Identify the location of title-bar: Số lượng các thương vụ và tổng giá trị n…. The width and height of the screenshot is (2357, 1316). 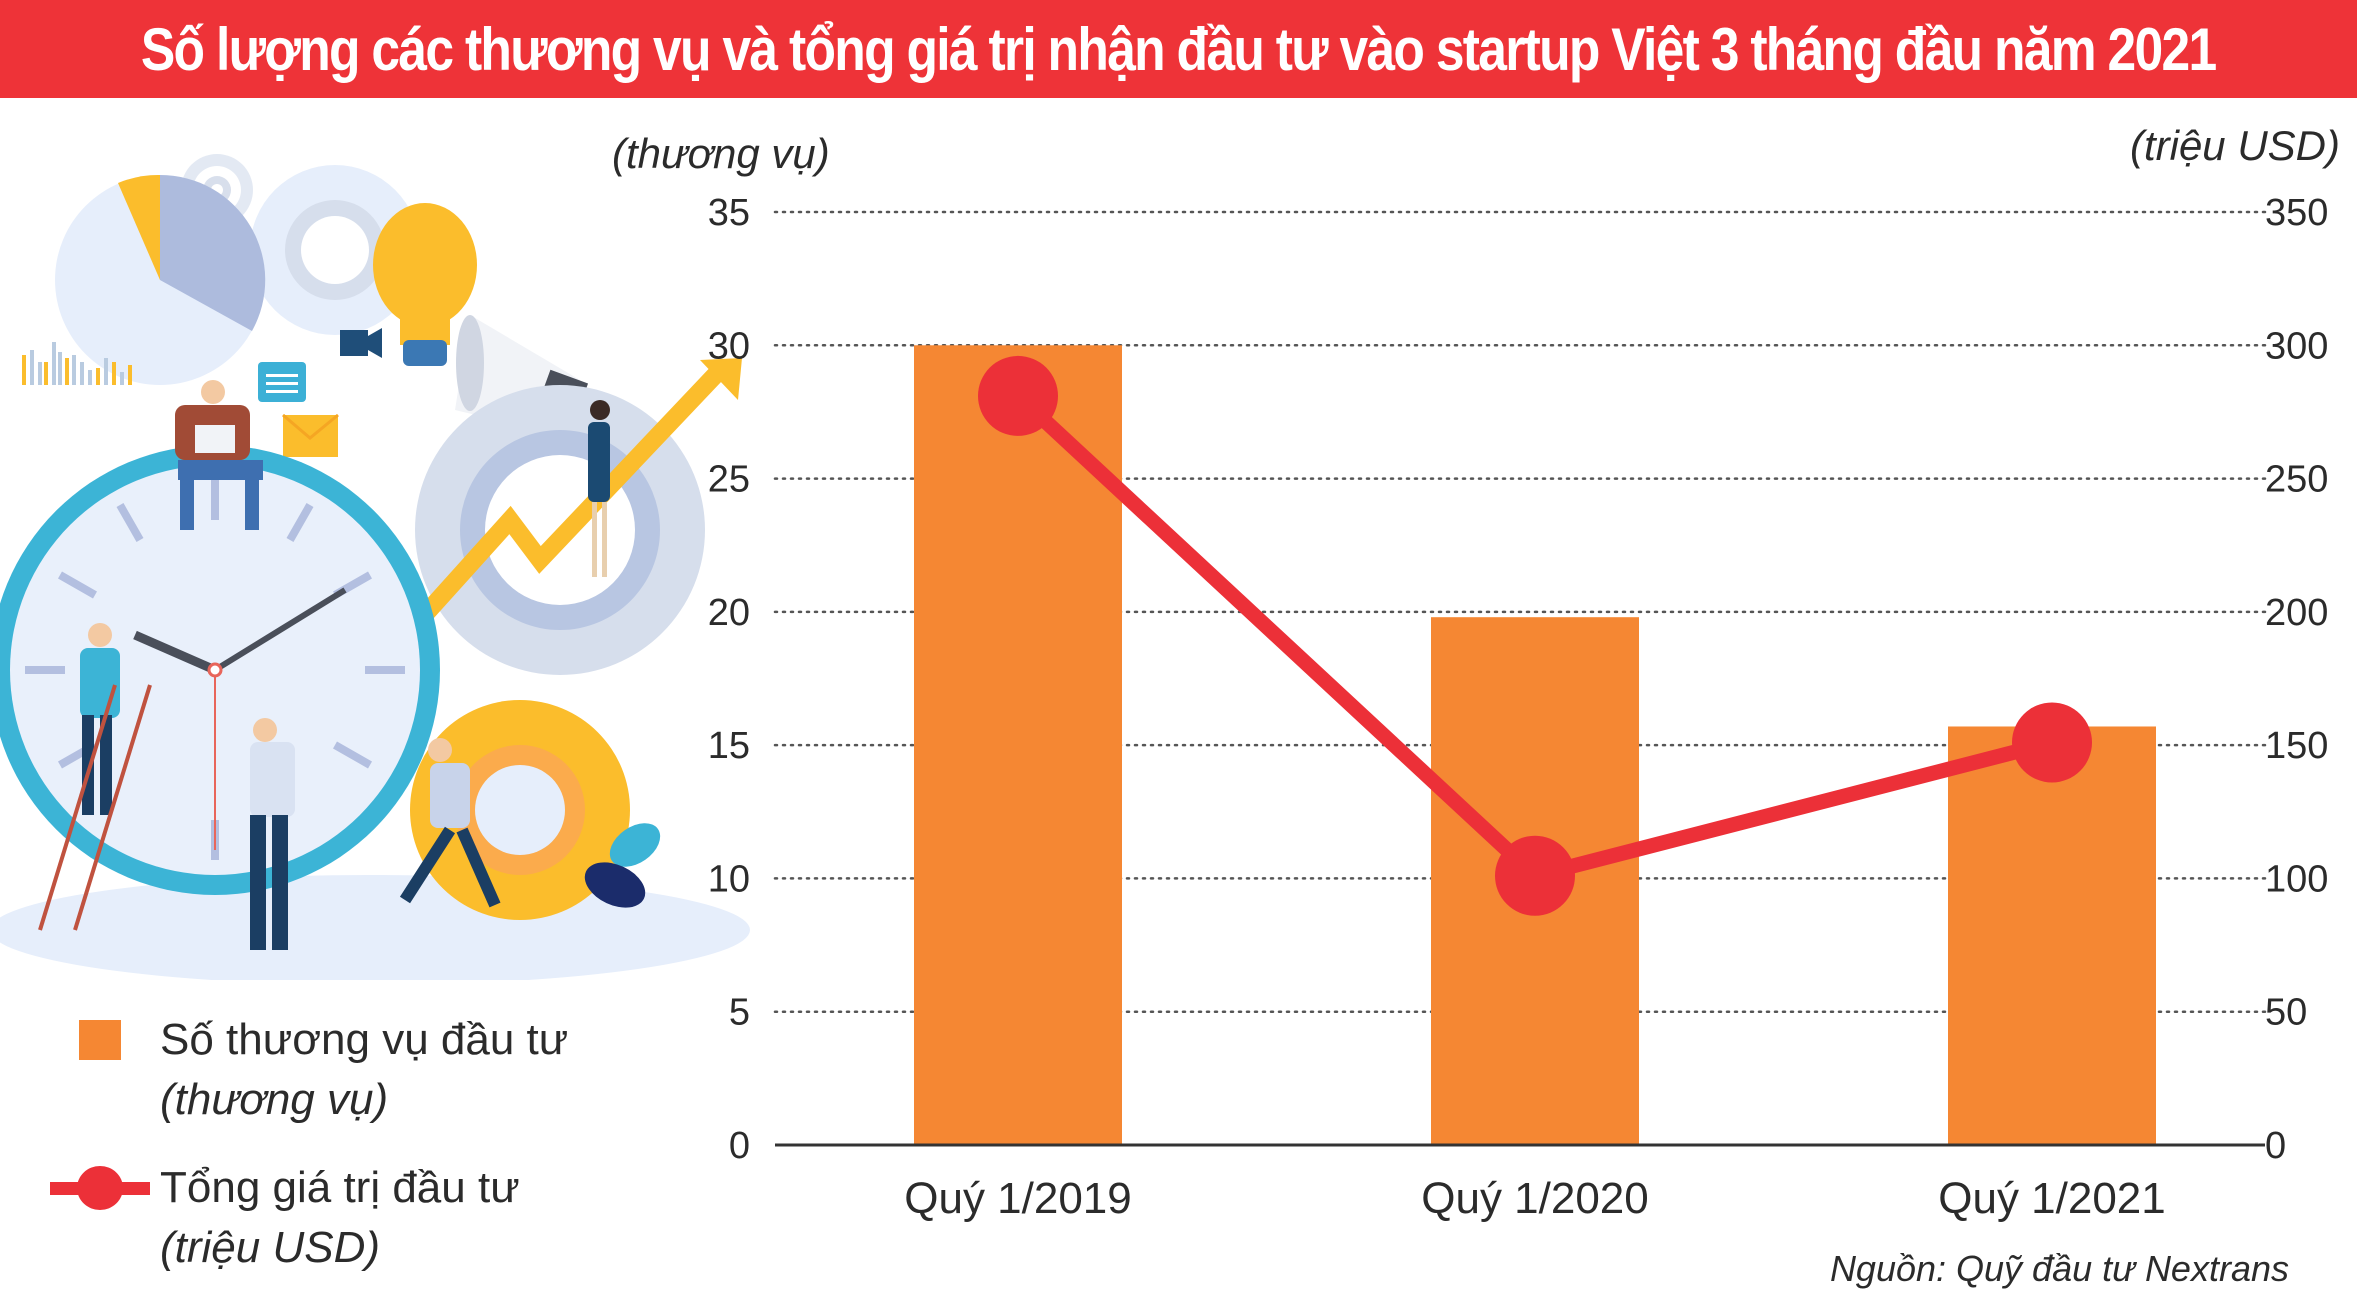
(1178, 49).